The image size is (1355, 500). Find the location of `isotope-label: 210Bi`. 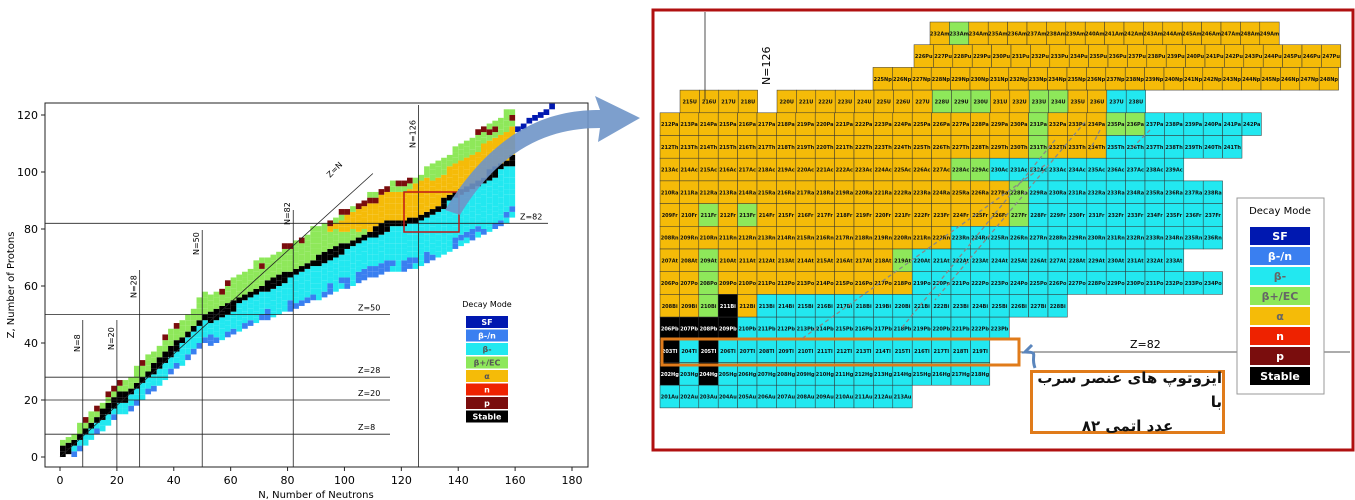

isotope-label: 210Bi is located at coordinates (709, 307).